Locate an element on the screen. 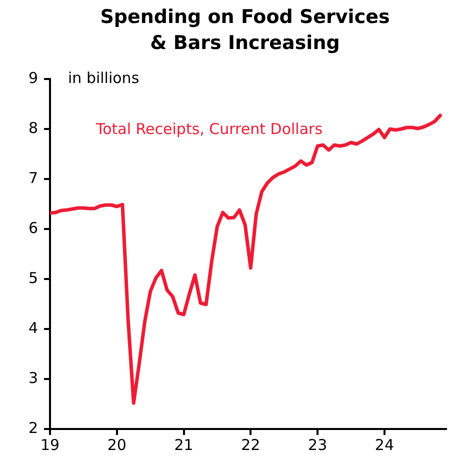  x-tick-label: 19 is located at coordinates (50, 445).